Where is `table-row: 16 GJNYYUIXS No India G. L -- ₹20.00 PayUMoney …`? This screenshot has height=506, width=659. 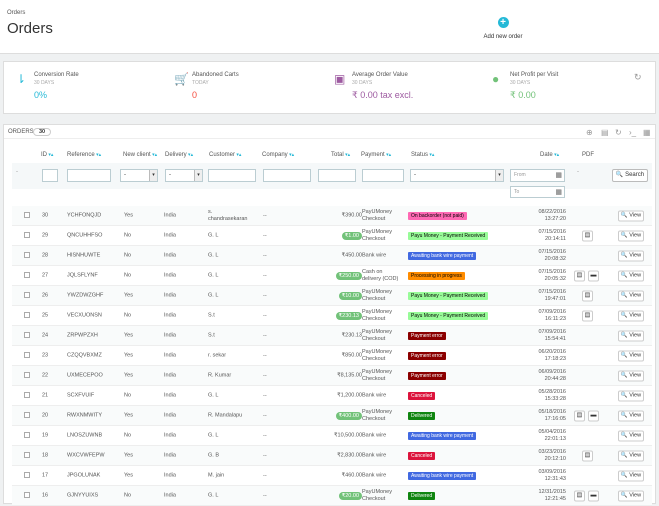 table-row: 16 GJNYYUIXS No India G. L -- ₹20.00 PayUMoney … is located at coordinates (332, 496).